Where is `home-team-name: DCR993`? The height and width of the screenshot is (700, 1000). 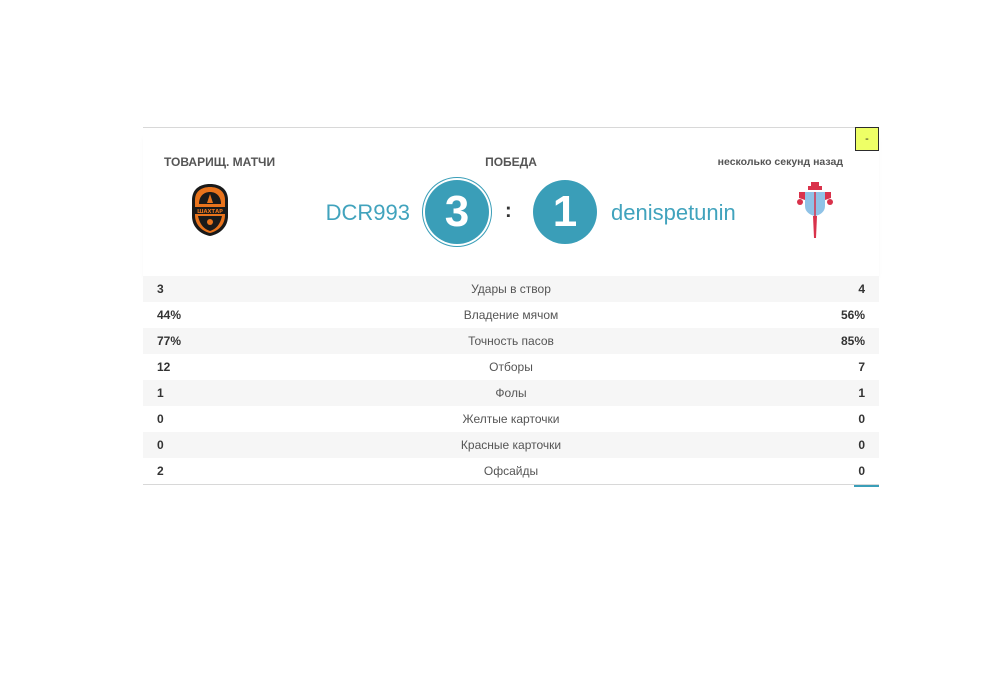 home-team-name: DCR993 is located at coordinates (367, 212).